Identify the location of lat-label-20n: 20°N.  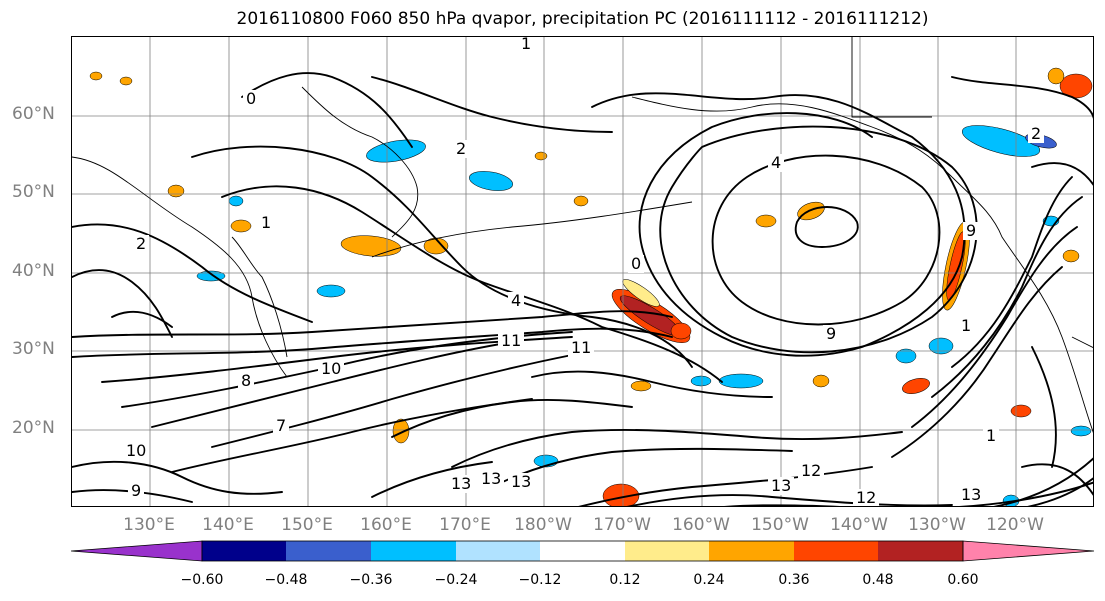
(33, 428).